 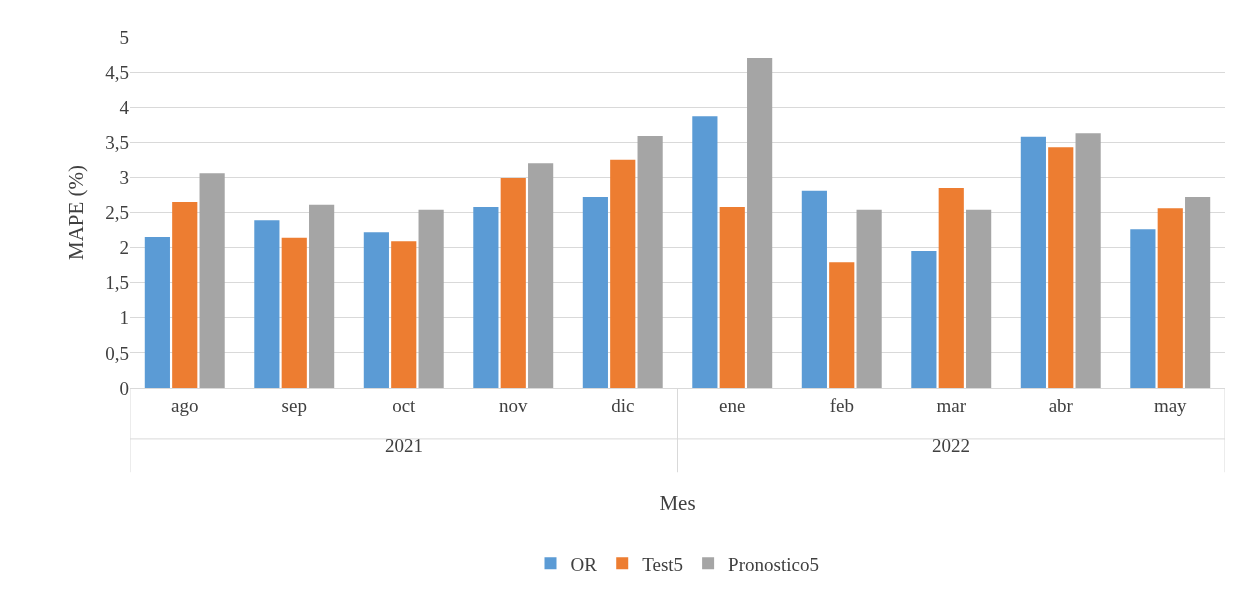 What do you see at coordinates (76, 212) in the screenshot?
I see `y-axis-title: MAPE (%)` at bounding box center [76, 212].